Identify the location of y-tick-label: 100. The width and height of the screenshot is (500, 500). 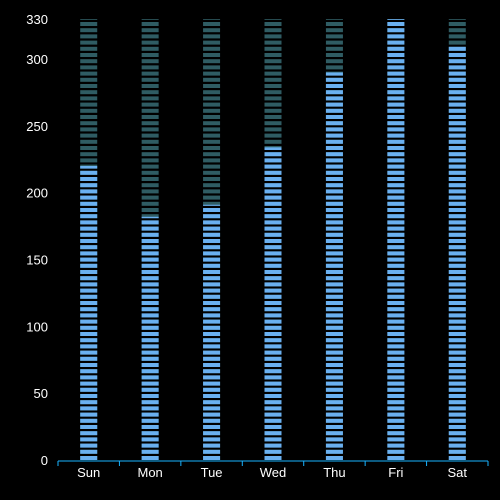
(37, 326).